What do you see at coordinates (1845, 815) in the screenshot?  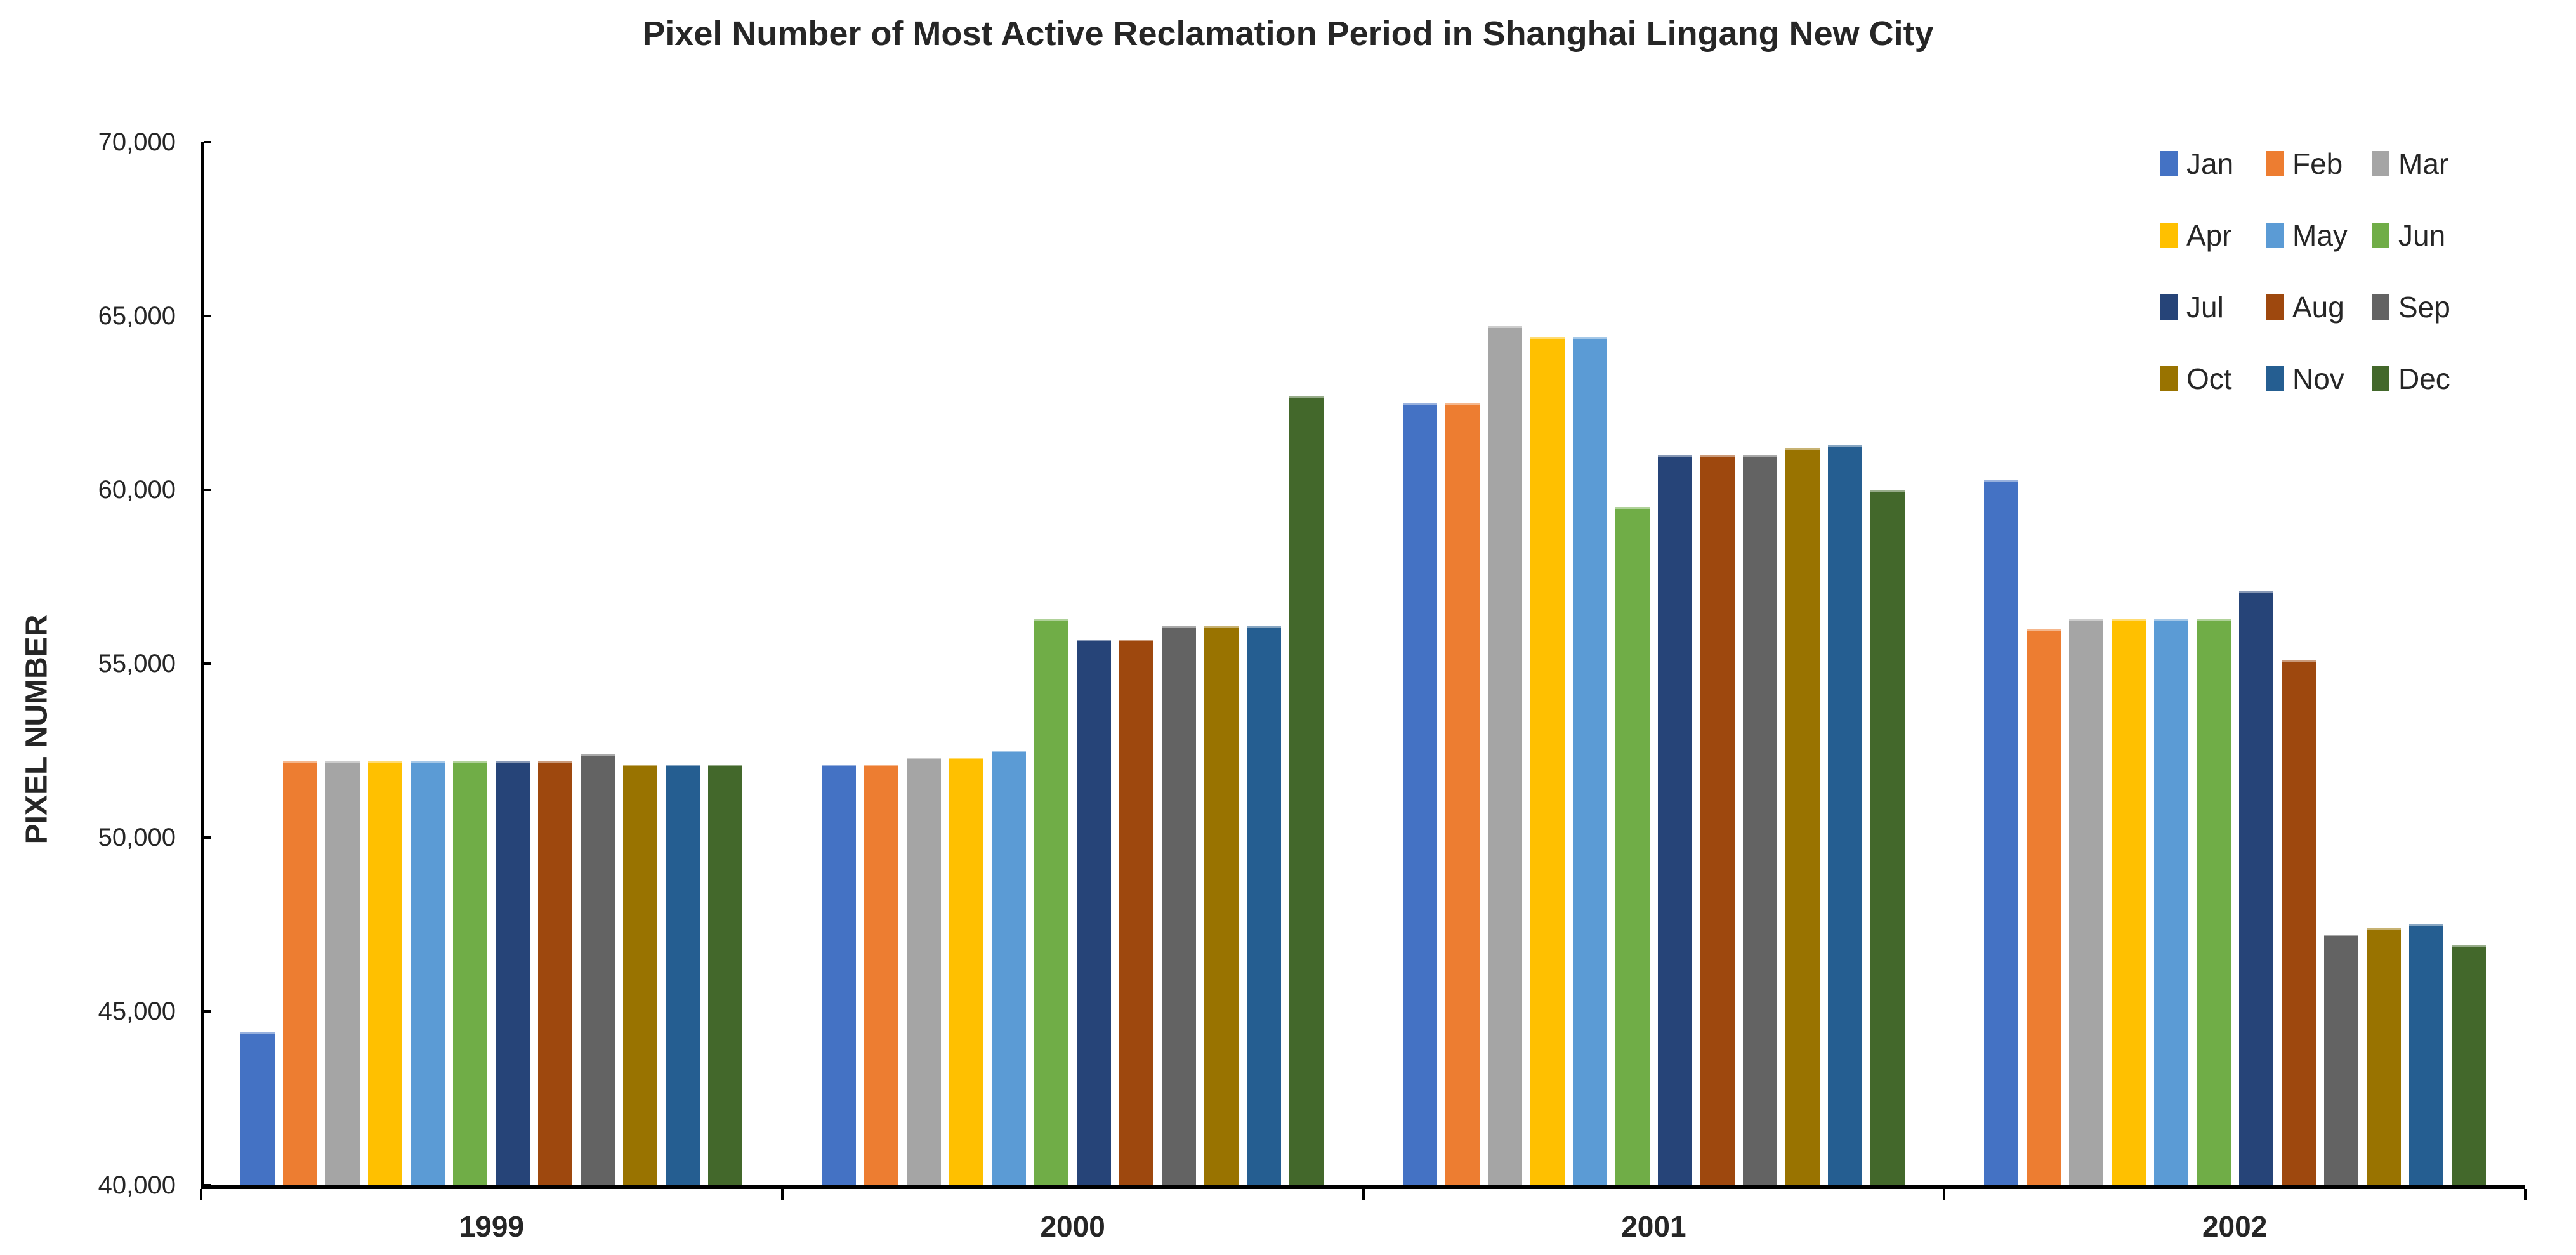 I see `bar-2001-nov` at bounding box center [1845, 815].